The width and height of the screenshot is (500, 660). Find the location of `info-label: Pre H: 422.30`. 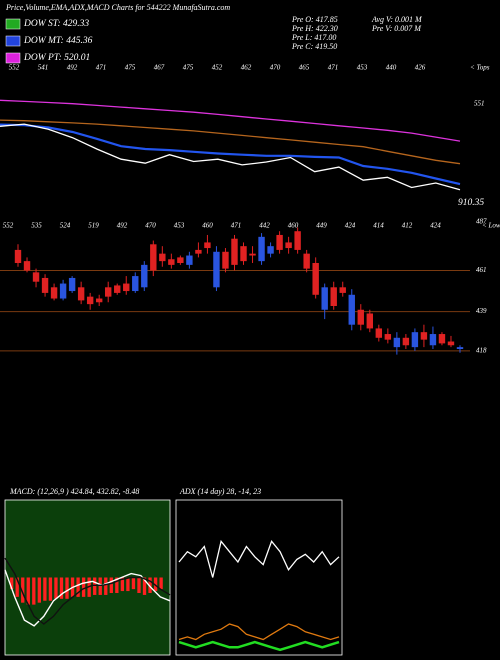

info-label: Pre H: 422.30 is located at coordinates (314, 28).